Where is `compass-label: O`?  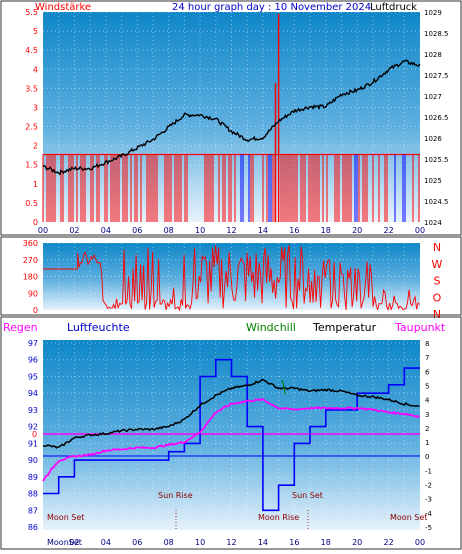
compass-label: O is located at coordinates (437, 297).